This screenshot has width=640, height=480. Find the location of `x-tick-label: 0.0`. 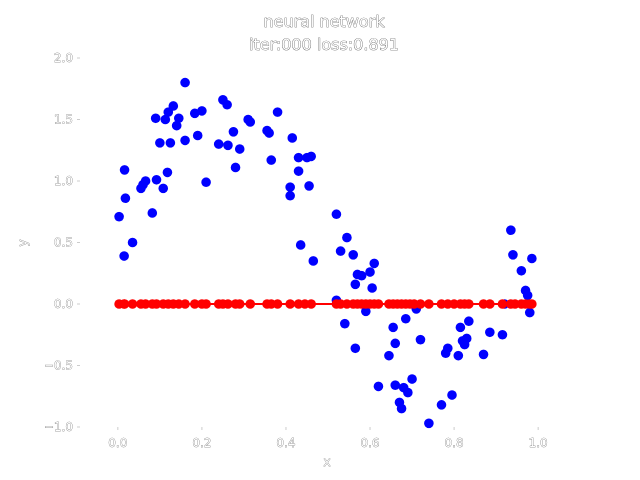

x-tick-label: 0.0 is located at coordinates (117, 443).